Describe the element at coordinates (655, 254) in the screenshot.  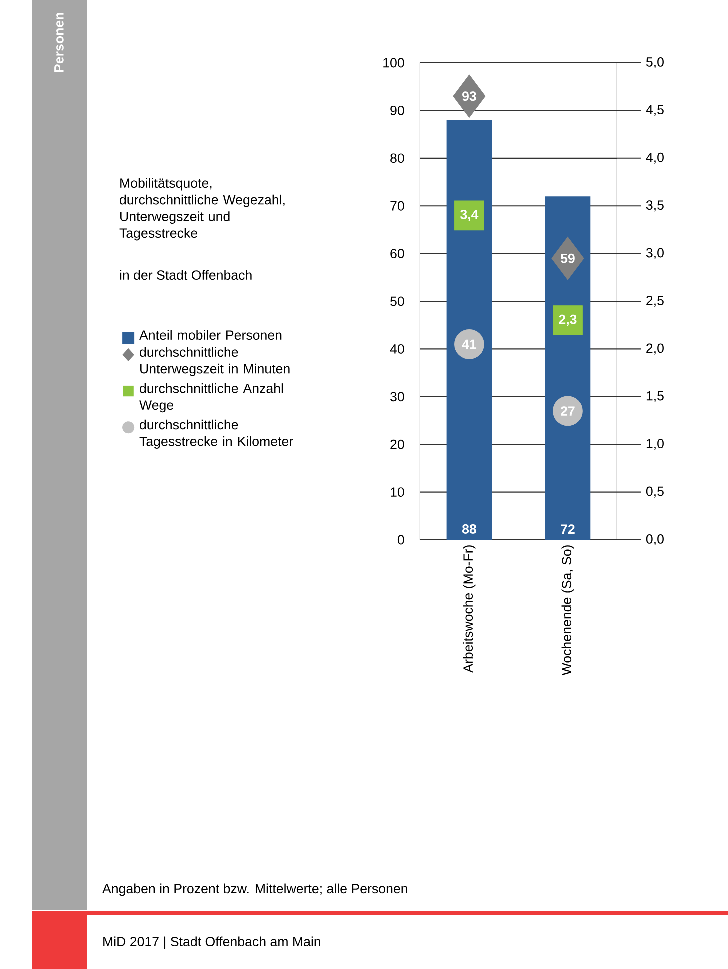
I see `y2-tick-label: 3,0` at that location.